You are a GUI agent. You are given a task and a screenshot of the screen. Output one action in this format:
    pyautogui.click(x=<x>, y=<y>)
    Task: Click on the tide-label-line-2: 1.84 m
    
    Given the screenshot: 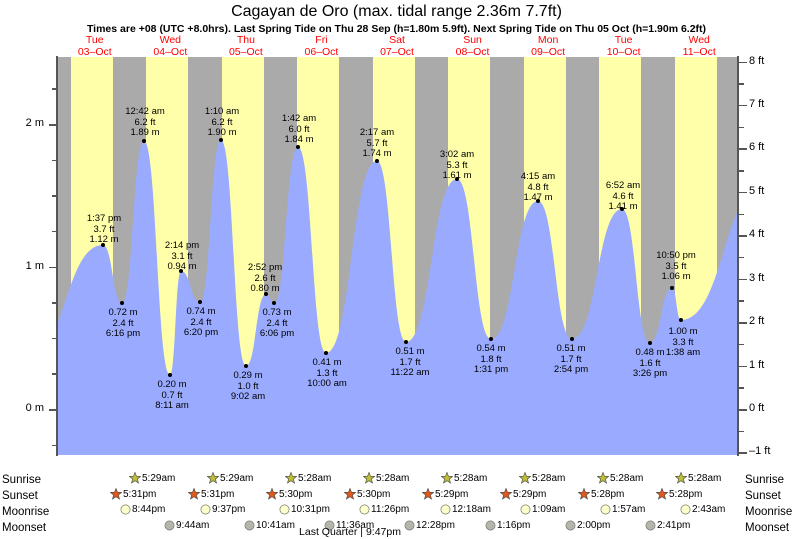 What is the action you would take?
    pyautogui.click(x=299, y=139)
    